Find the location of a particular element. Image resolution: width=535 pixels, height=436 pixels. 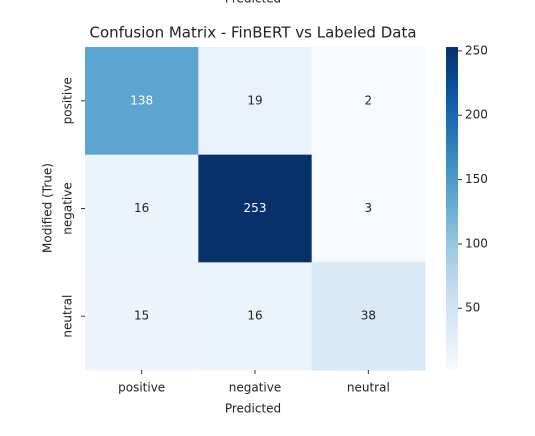

cell-label: 138 is located at coordinates (141, 100).